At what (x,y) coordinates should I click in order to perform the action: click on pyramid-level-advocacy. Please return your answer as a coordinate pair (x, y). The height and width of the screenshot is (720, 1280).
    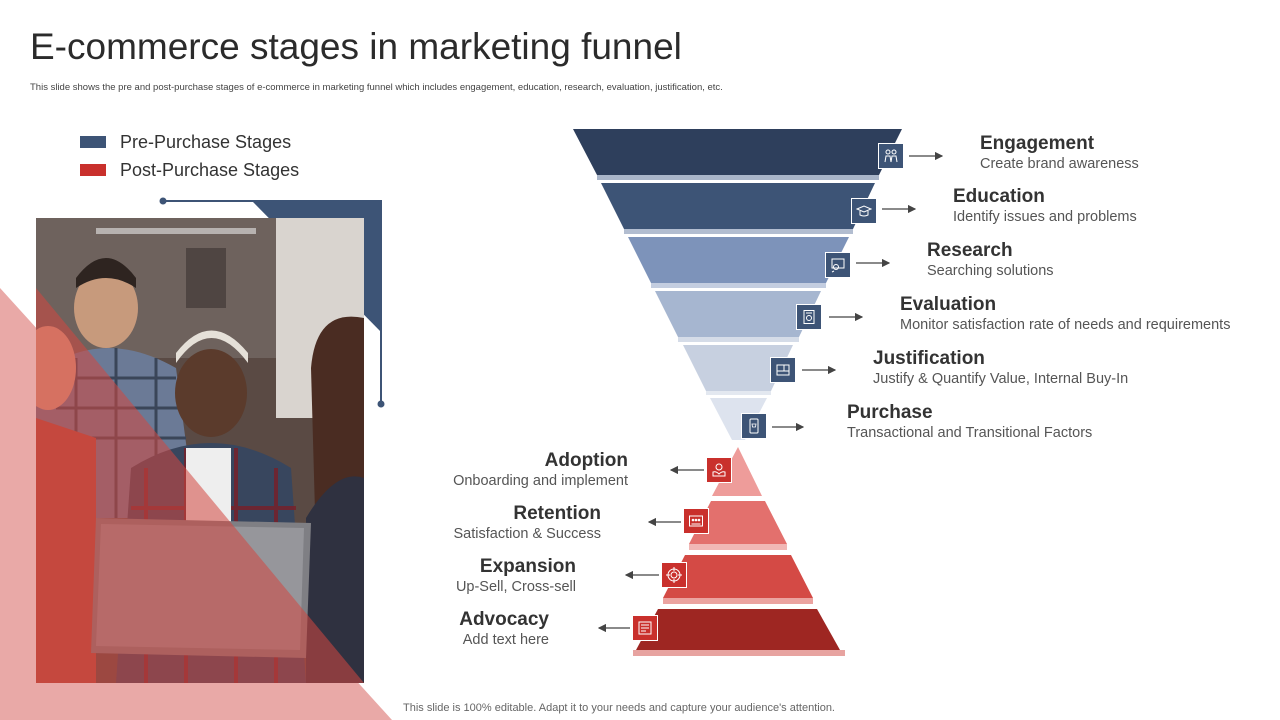
    Looking at the image, I should click on (738, 629).